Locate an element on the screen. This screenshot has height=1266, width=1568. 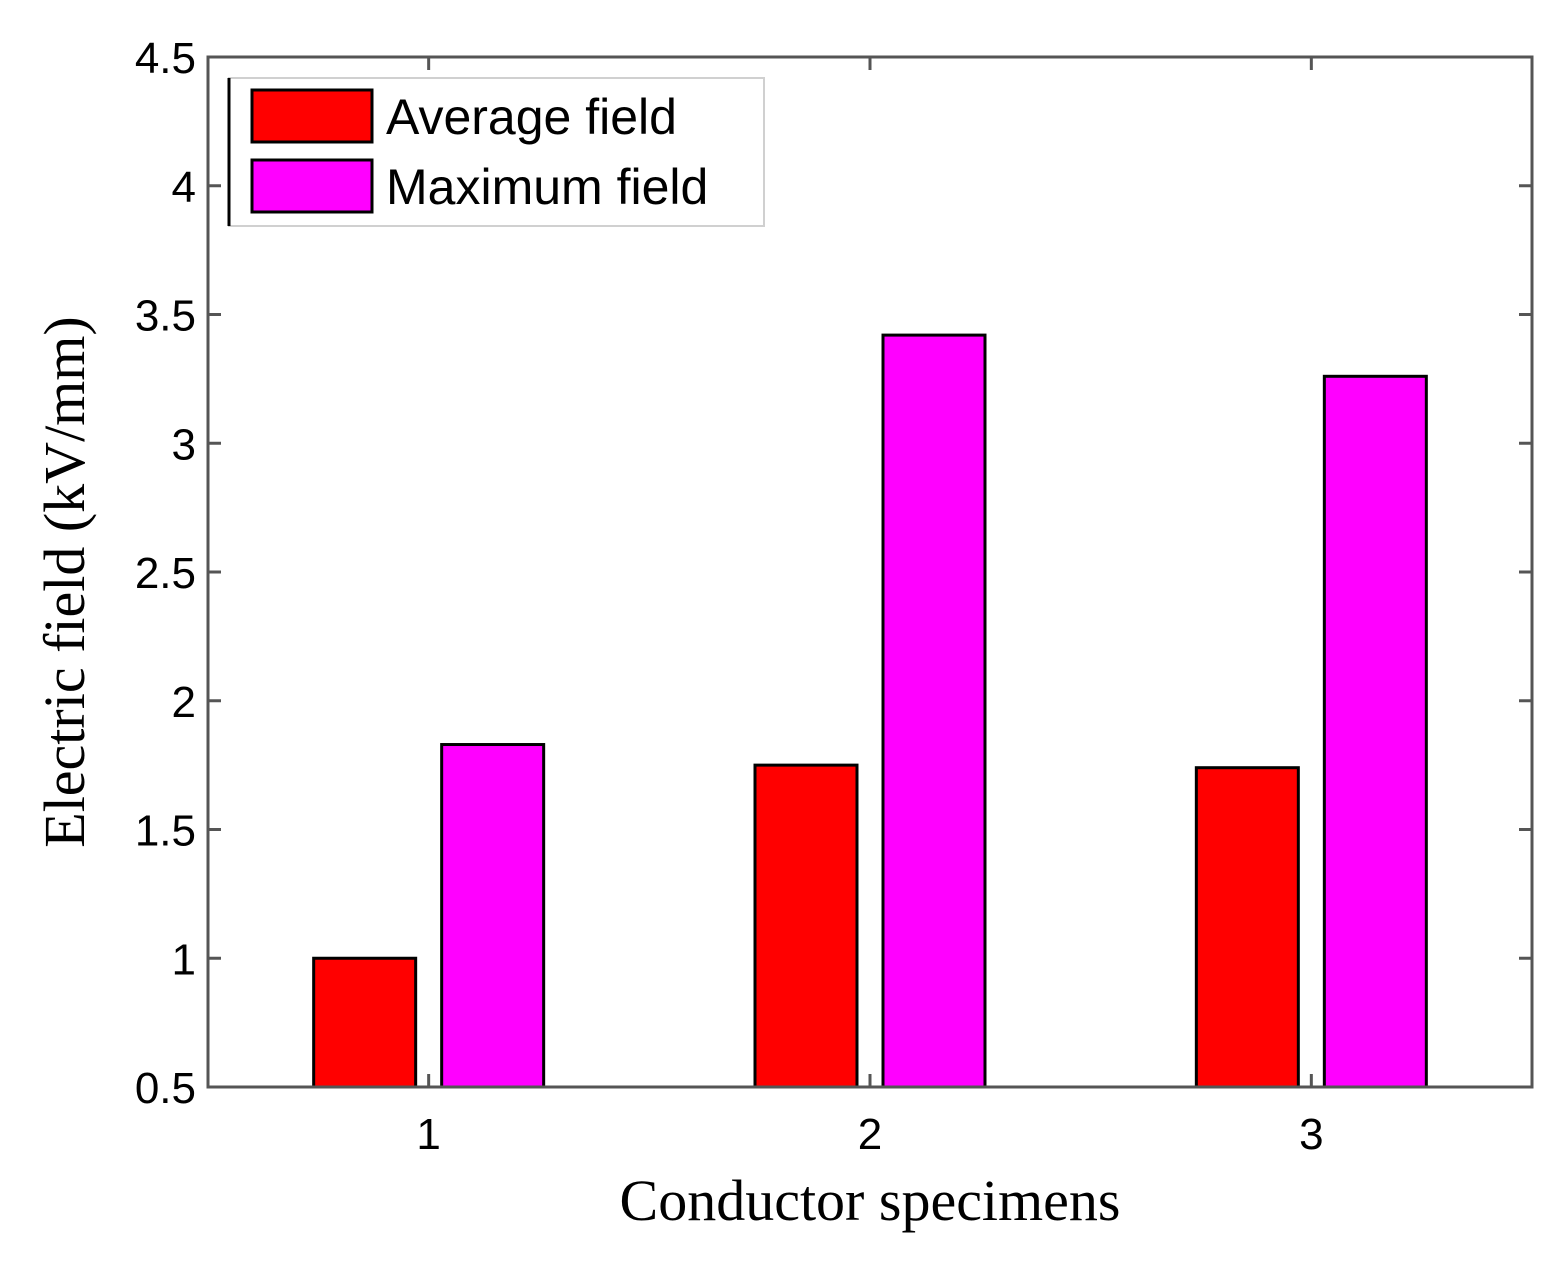
y-tick-label: 4 is located at coordinates (184, 187).